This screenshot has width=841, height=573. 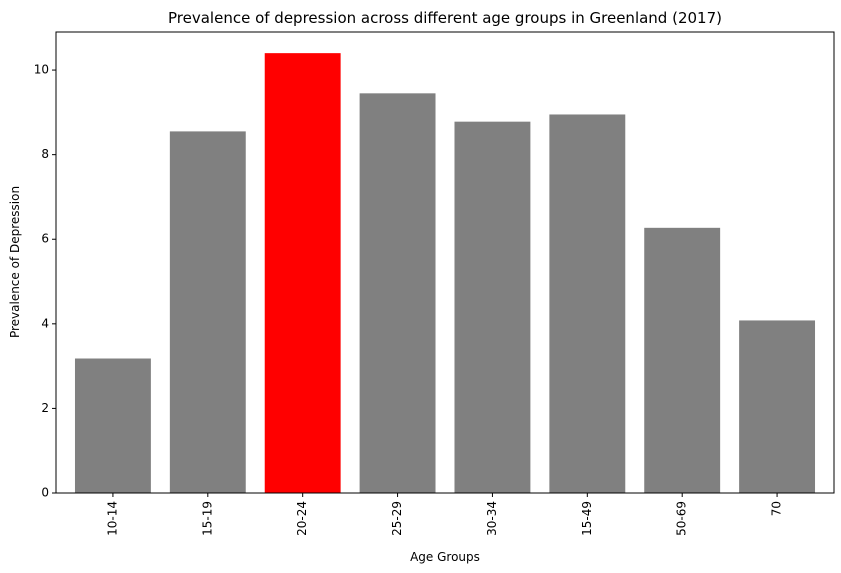 I want to click on x-tick-label: 10-14, so click(x=112, y=518).